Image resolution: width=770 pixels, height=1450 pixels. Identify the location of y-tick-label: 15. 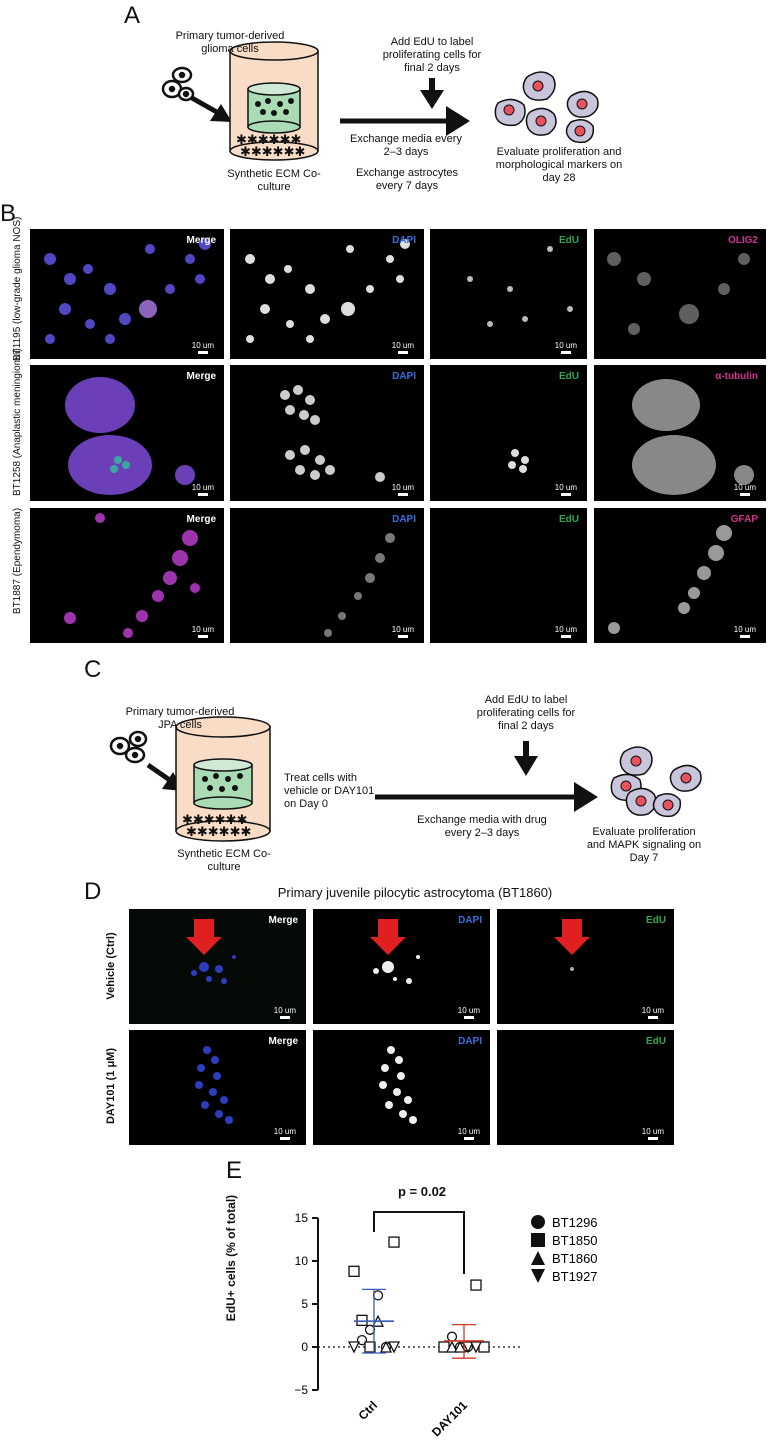
(302, 1218).